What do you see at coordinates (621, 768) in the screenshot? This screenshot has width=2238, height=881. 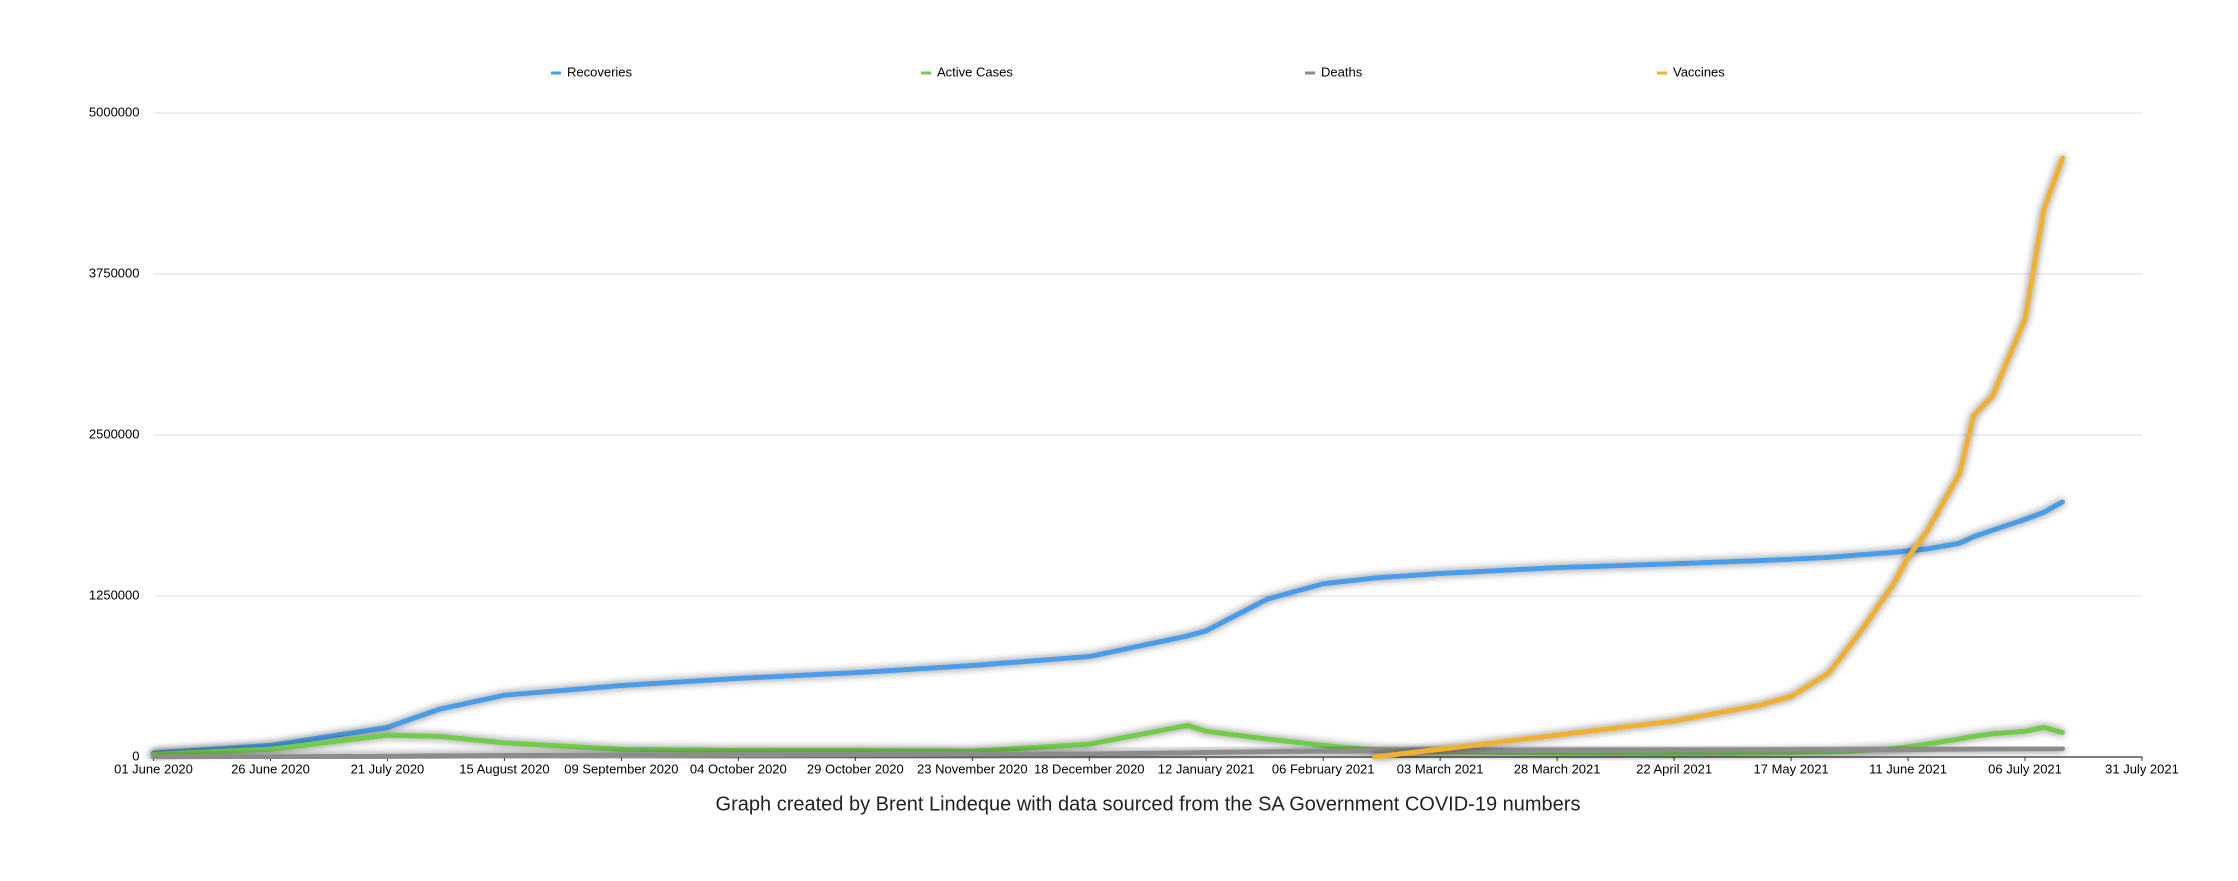 I see `x-tick-label: 09 September 2020` at bounding box center [621, 768].